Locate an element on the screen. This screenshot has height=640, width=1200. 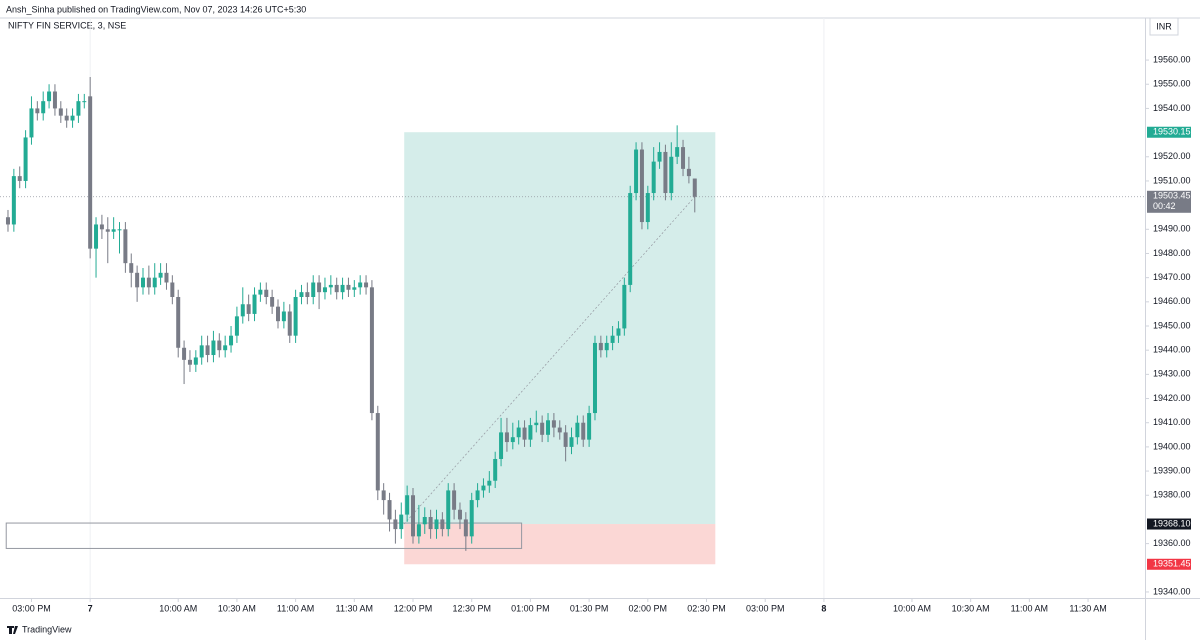
drawn-rectangle is located at coordinates (264, 535).